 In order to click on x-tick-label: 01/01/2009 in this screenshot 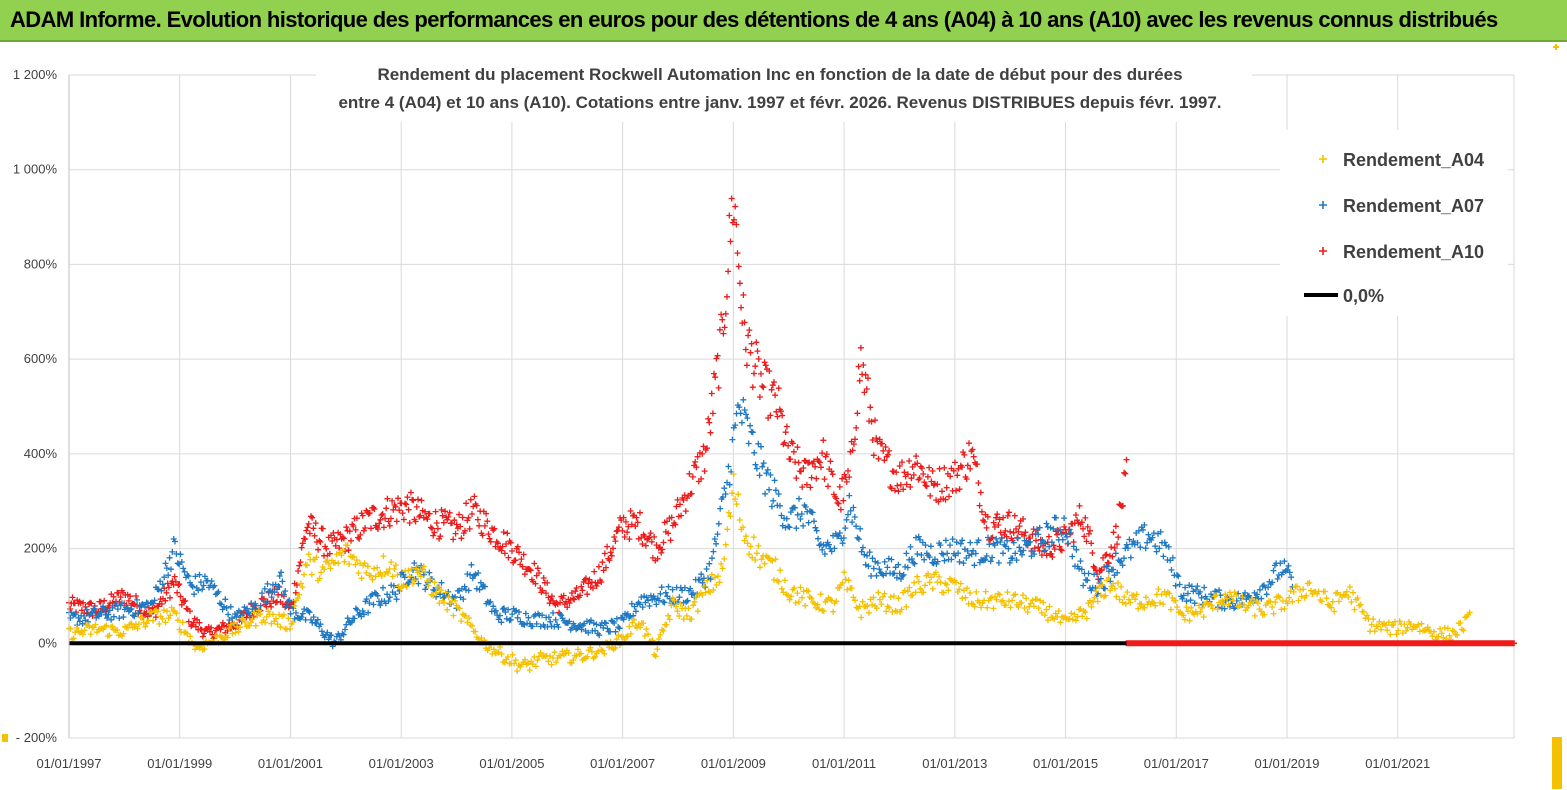, I will do `click(733, 763)`.